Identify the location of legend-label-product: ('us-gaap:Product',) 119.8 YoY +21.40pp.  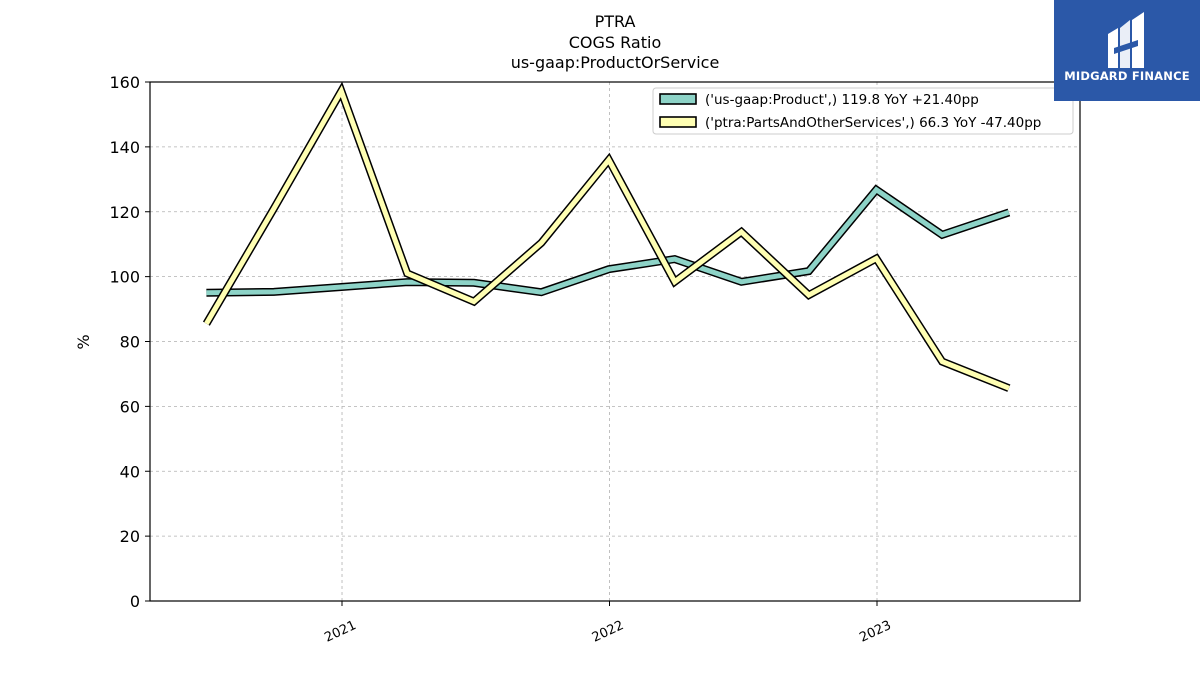
(842, 100).